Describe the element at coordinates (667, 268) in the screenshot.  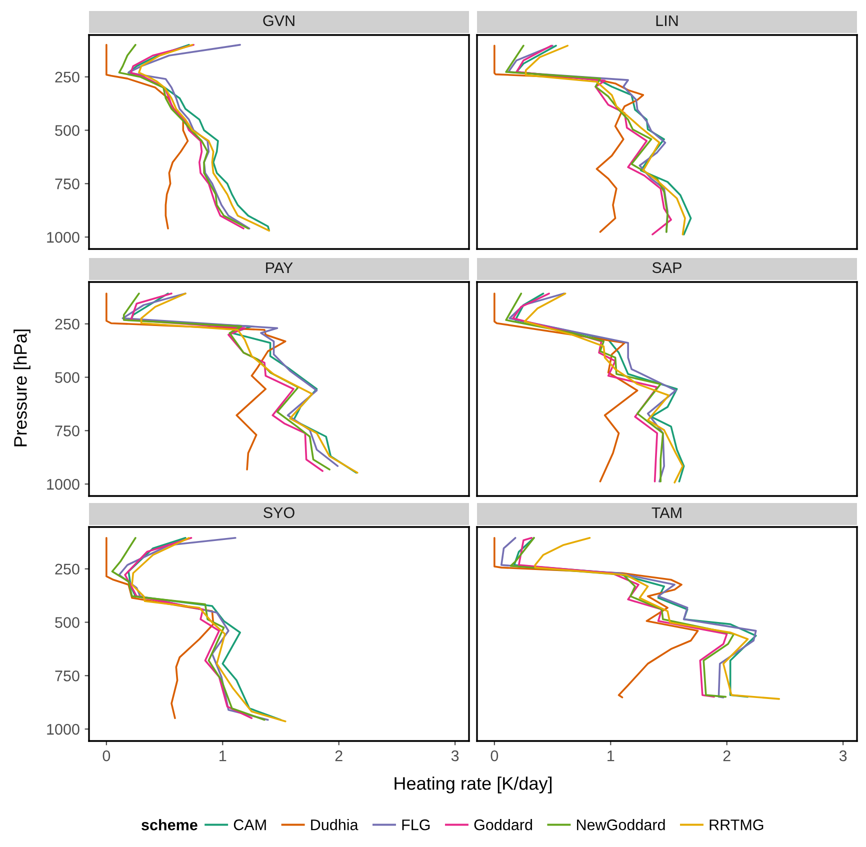
I see `chart-title: SAP` at that location.